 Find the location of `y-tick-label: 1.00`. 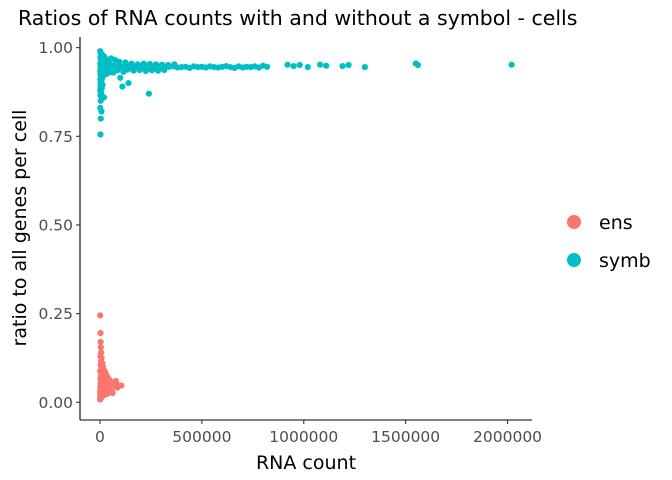

y-tick-label: 1.00 is located at coordinates (55, 48).